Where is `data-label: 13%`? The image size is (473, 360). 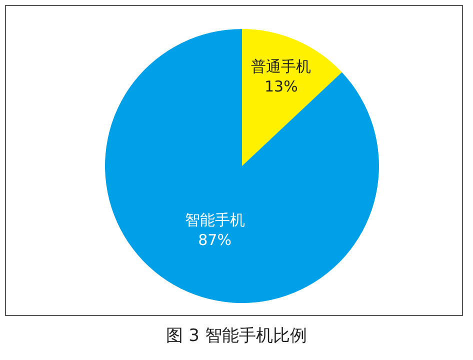
data-label: 13% is located at coordinates (281, 86).